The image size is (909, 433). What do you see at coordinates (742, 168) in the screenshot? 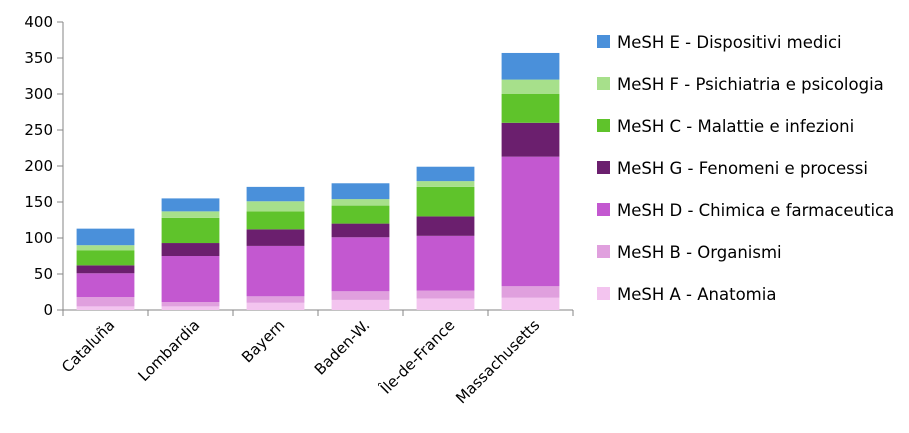
I see `legend-label: MeSH G - Fenomeni e processi` at bounding box center [742, 168].